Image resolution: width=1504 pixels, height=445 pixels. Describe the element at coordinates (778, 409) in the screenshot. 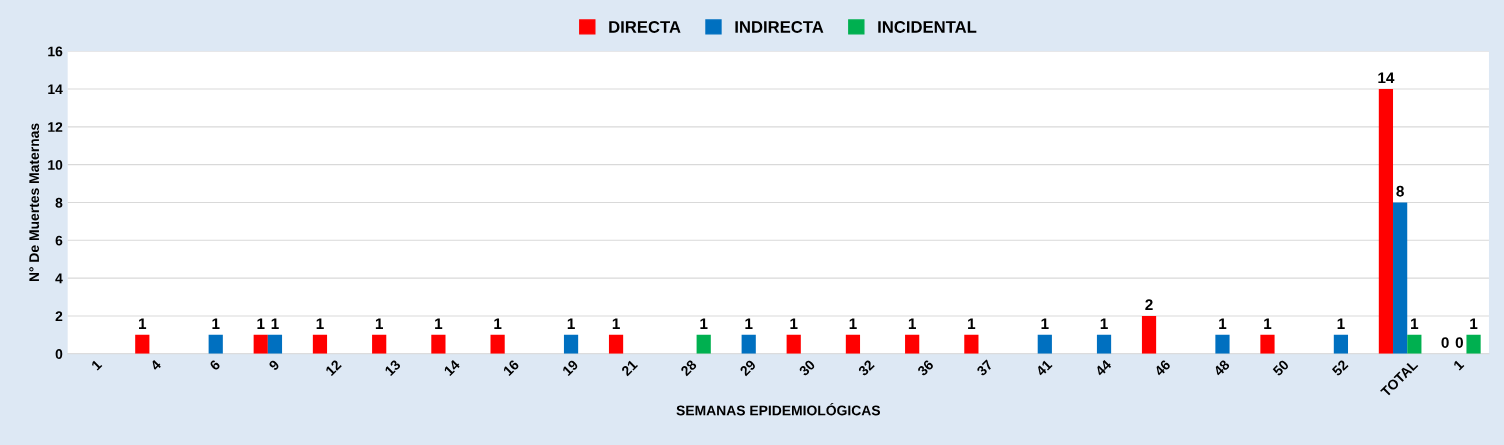

I see `x-axis-title: SEMANAS EPIDEMIOLÓGICAS` at that location.